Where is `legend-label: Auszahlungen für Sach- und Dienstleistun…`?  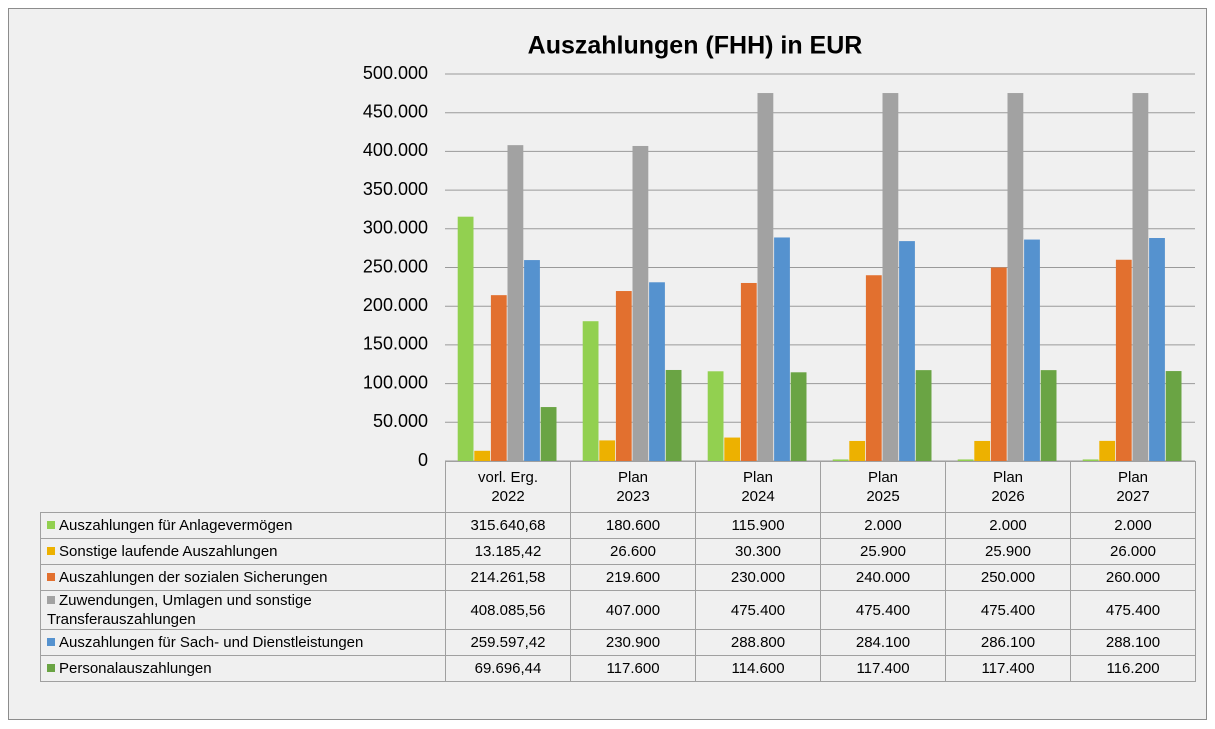
legend-label: Auszahlungen für Sach- und Dienstleistun… is located at coordinates (211, 642).